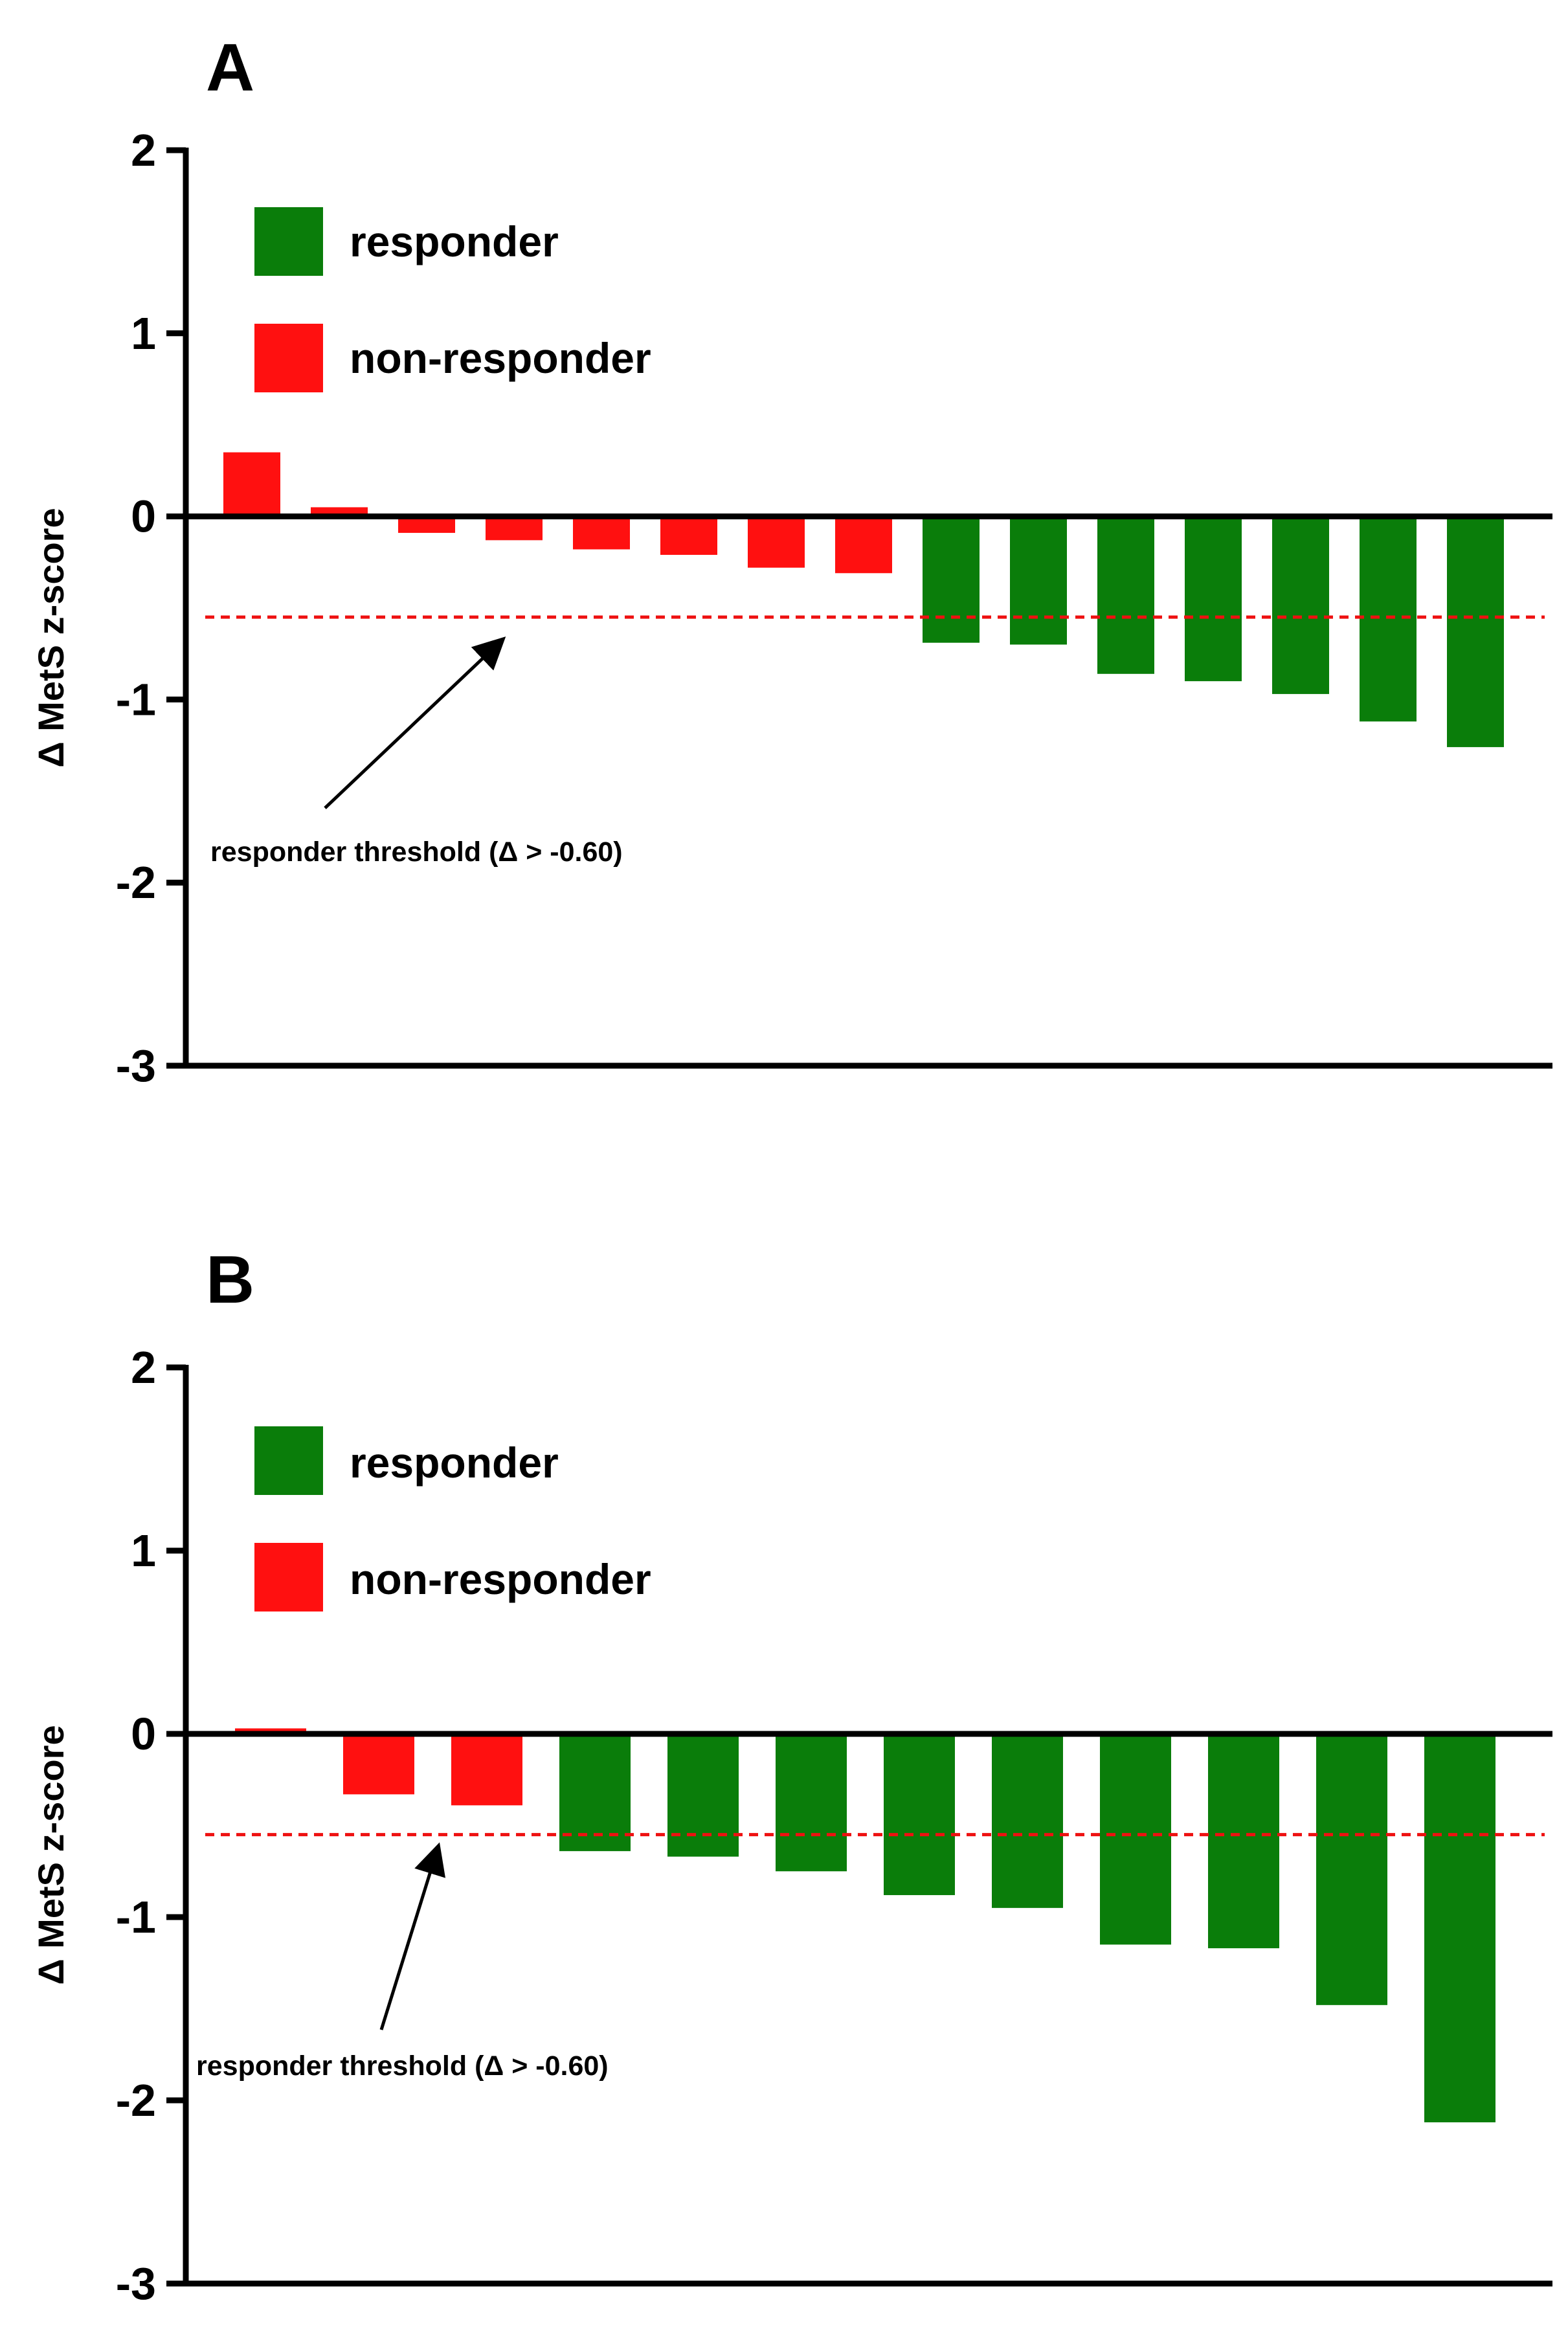  Describe the element at coordinates (230, 68) in the screenshot. I see `panel-label: A` at that location.